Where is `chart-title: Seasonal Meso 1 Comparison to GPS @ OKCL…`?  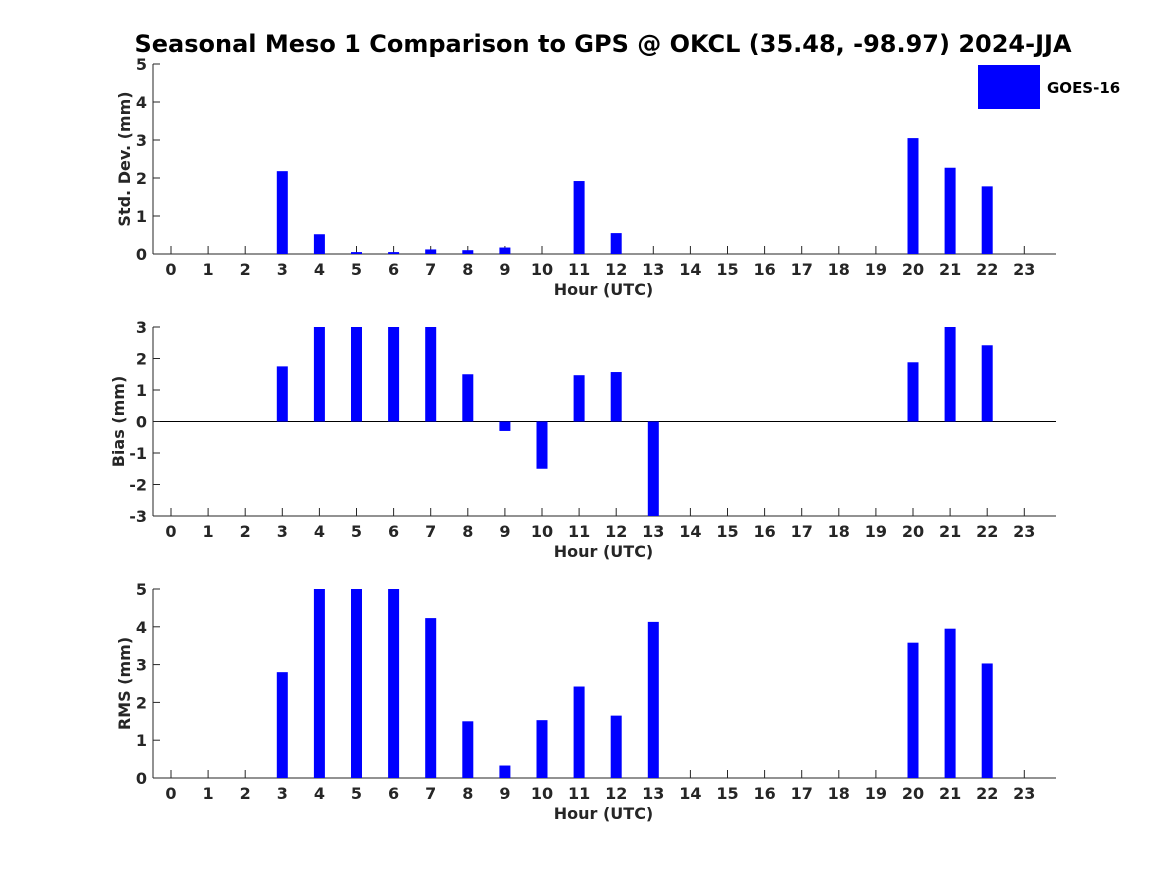 chart-title: Seasonal Meso 1 Comparison to GPS @ OKCL… is located at coordinates (602, 44).